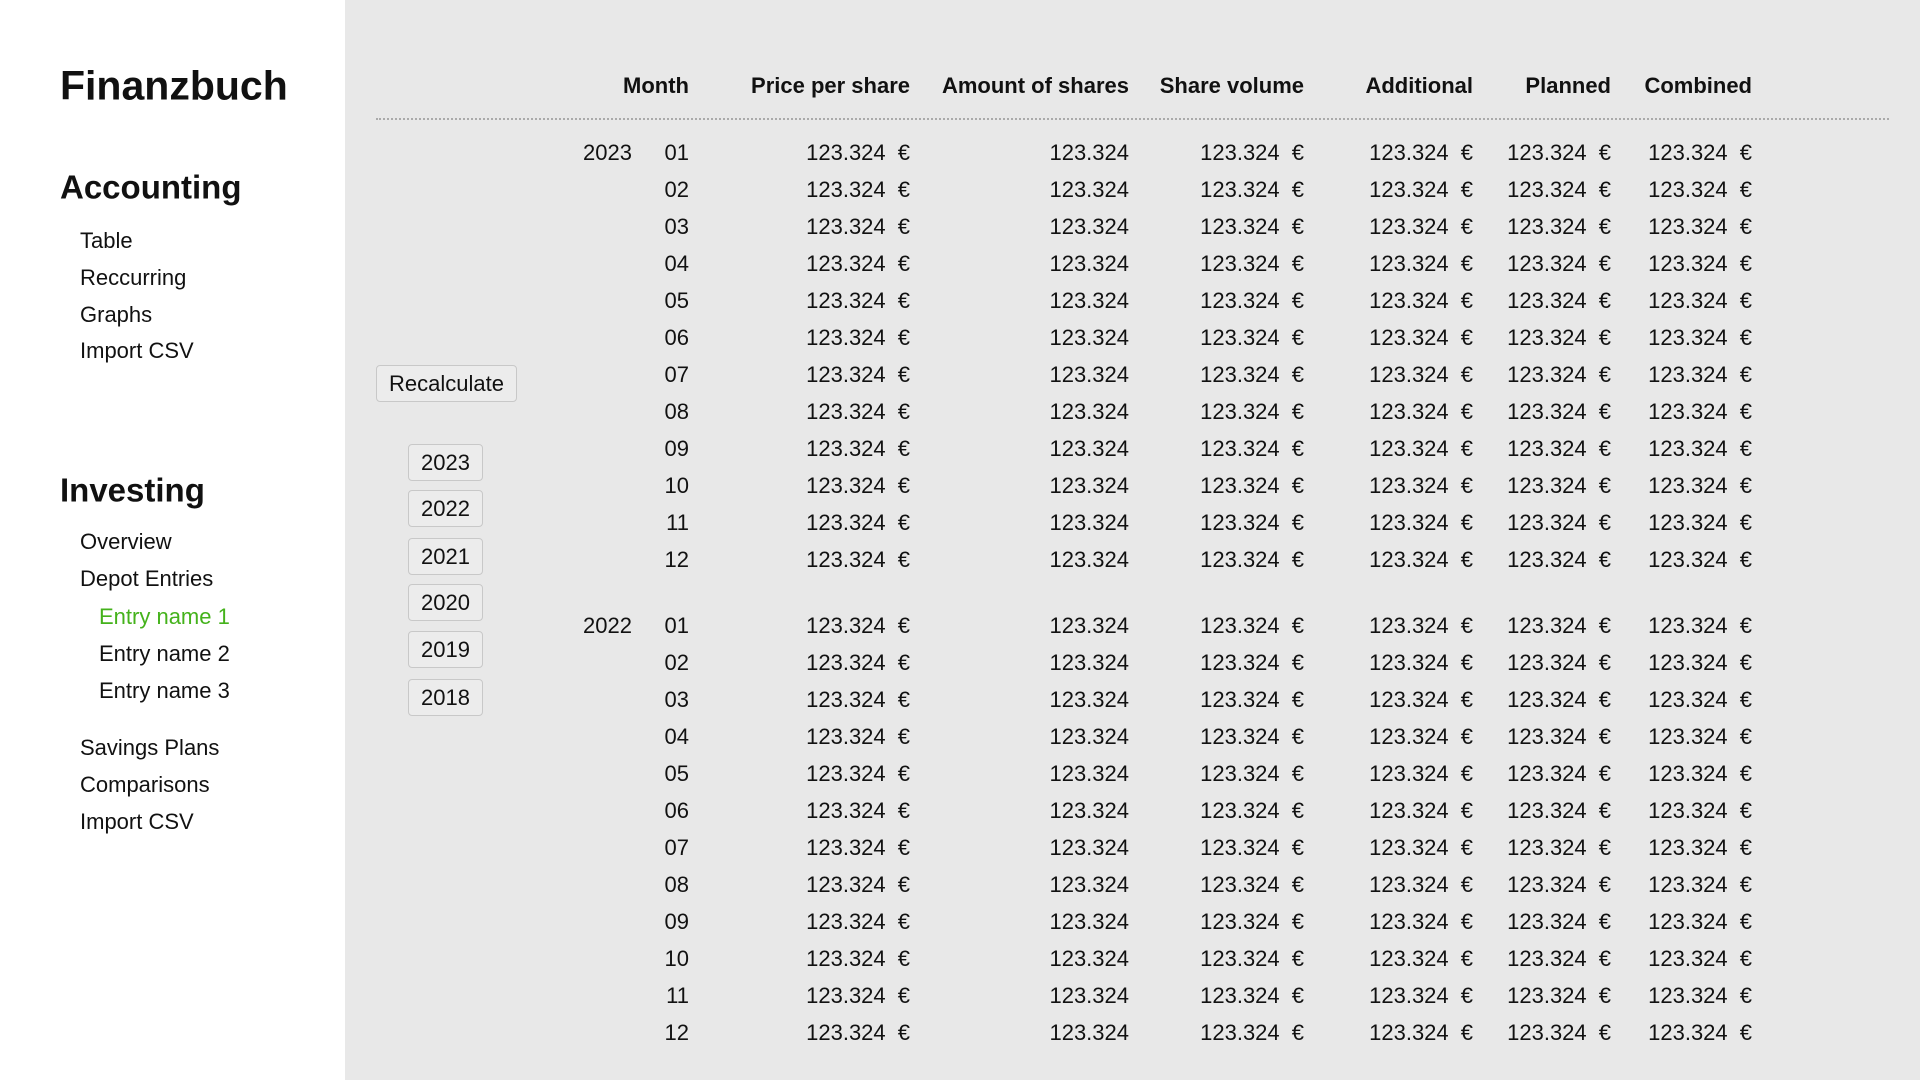 The image size is (1920, 1080). Describe the element at coordinates (676, 662) in the screenshot. I see `month-cell: 02` at that location.